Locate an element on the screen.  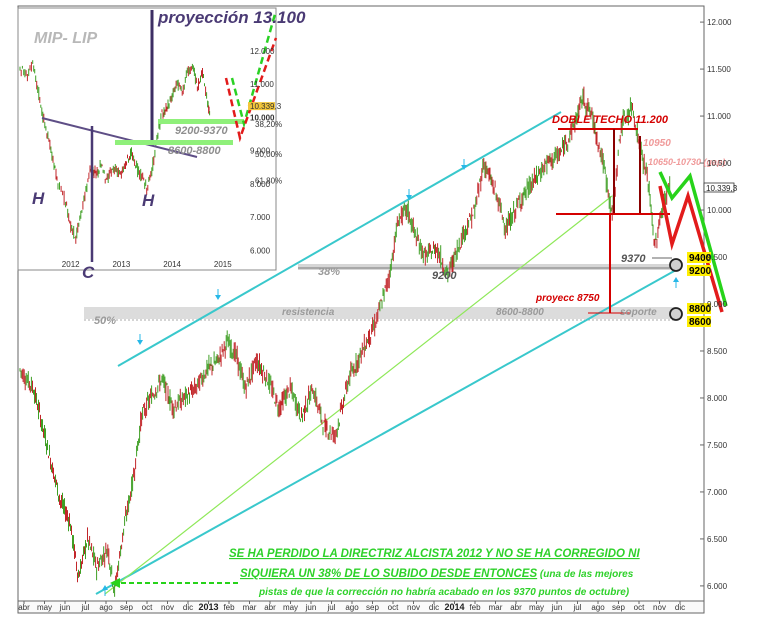
green-dashed-arrowhead is located at coordinates (115, 583).